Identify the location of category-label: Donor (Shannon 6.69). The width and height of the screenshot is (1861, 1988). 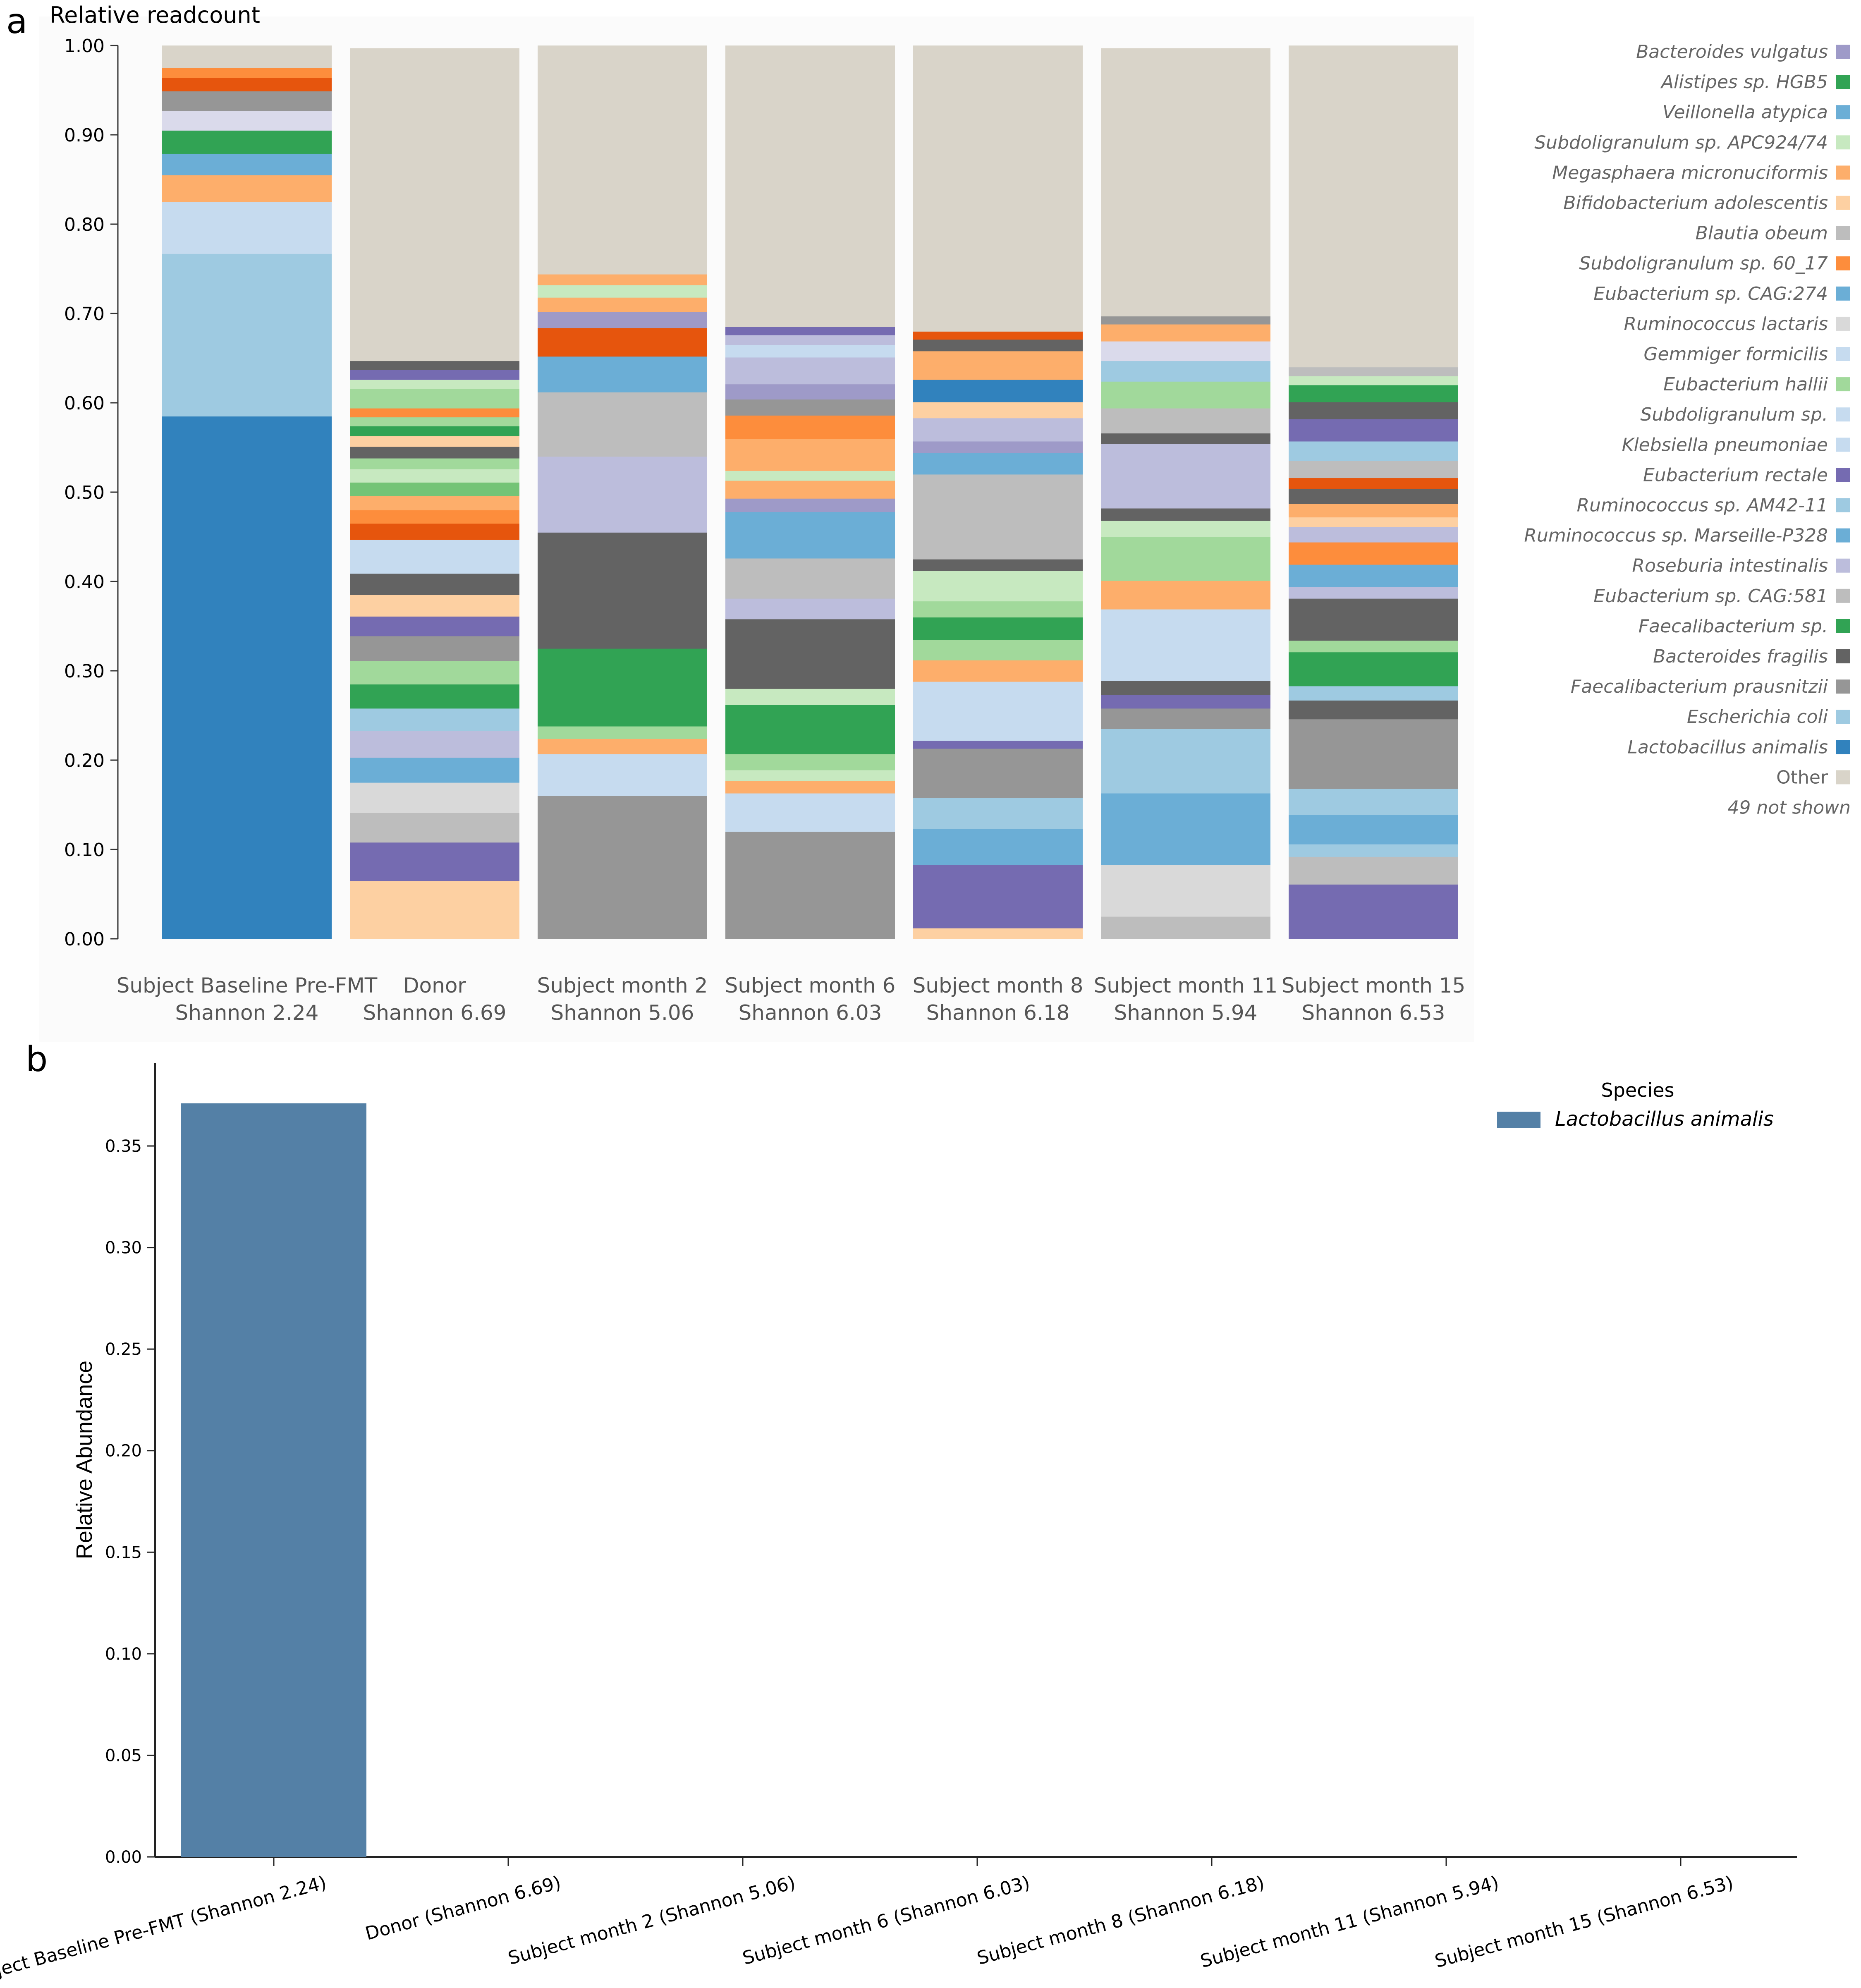
(463, 1908).